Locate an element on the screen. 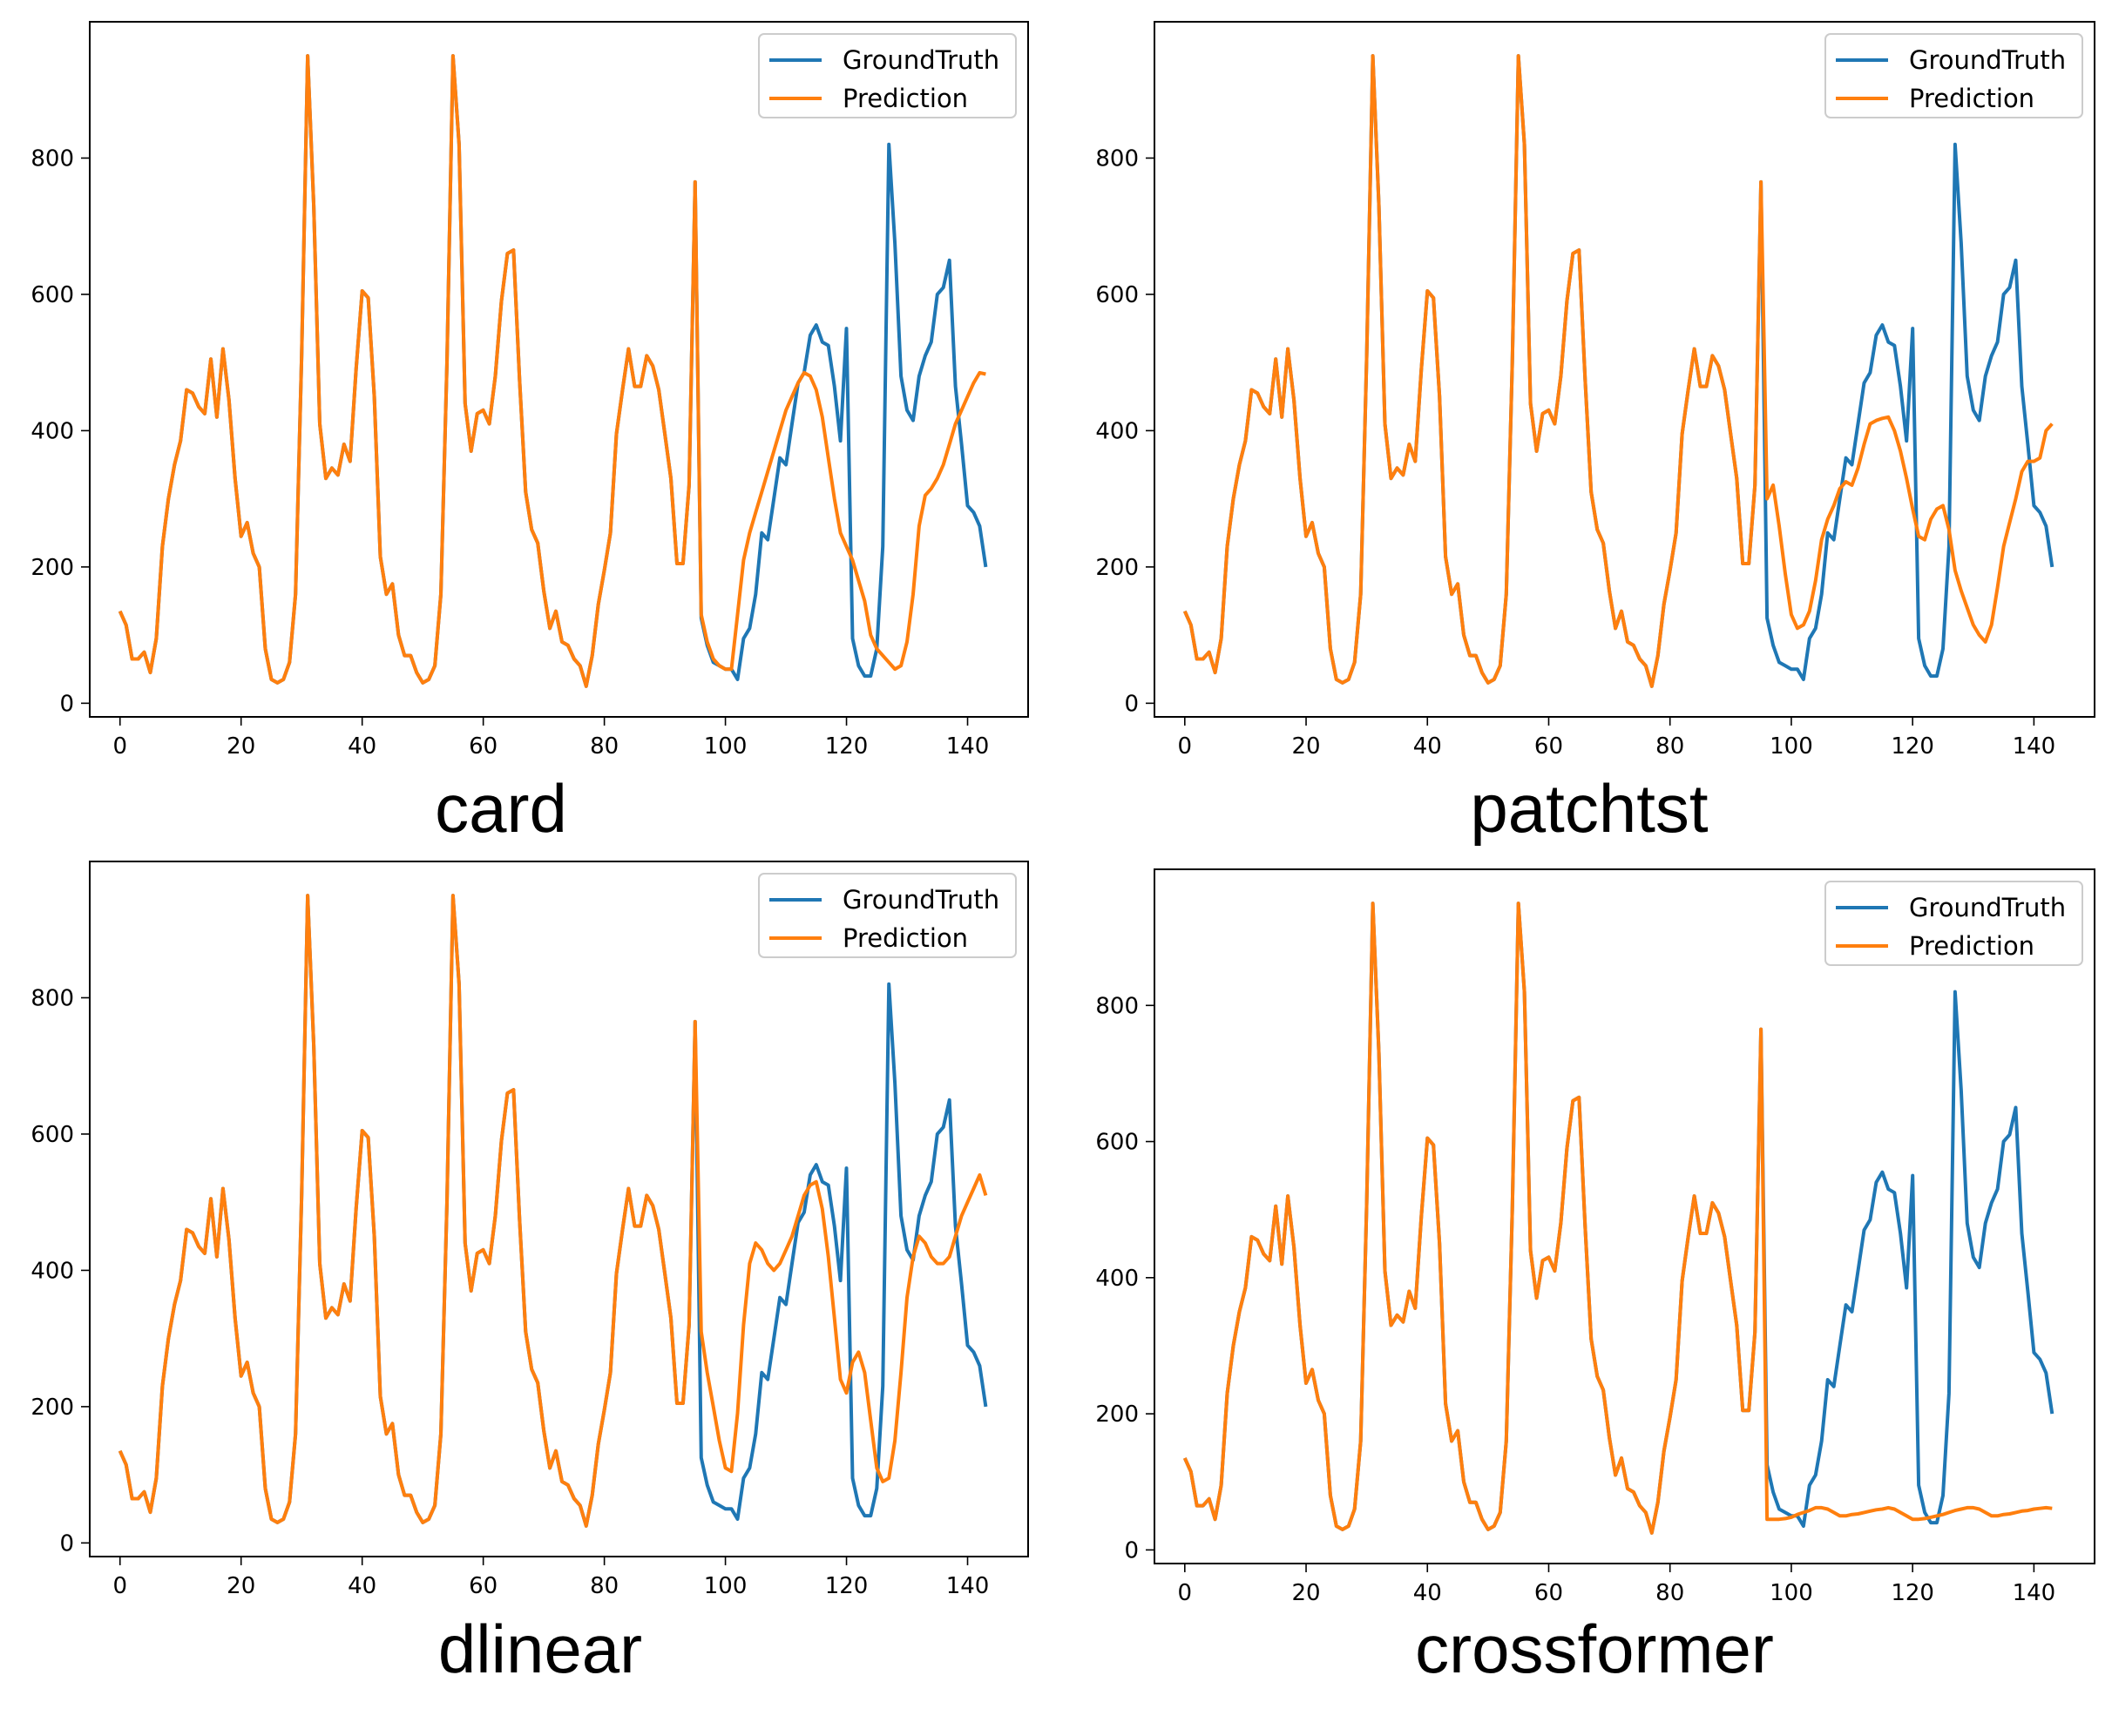 Image resolution: width=2112 pixels, height=1736 pixels. panel-title: patchtst is located at coordinates (1589, 808).